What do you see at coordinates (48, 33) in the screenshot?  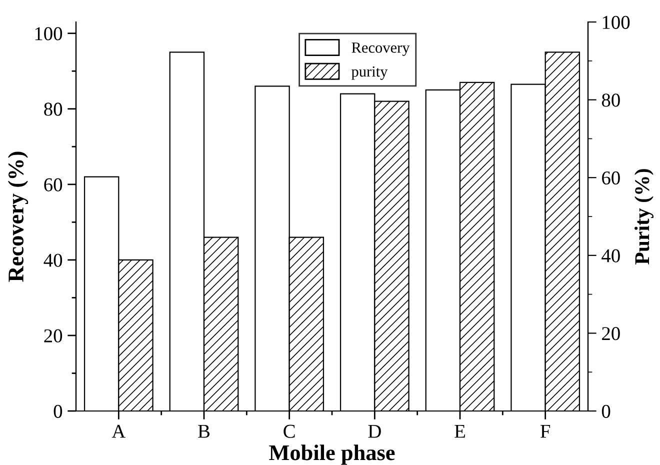 I see `y-tick-label: 100` at bounding box center [48, 33].